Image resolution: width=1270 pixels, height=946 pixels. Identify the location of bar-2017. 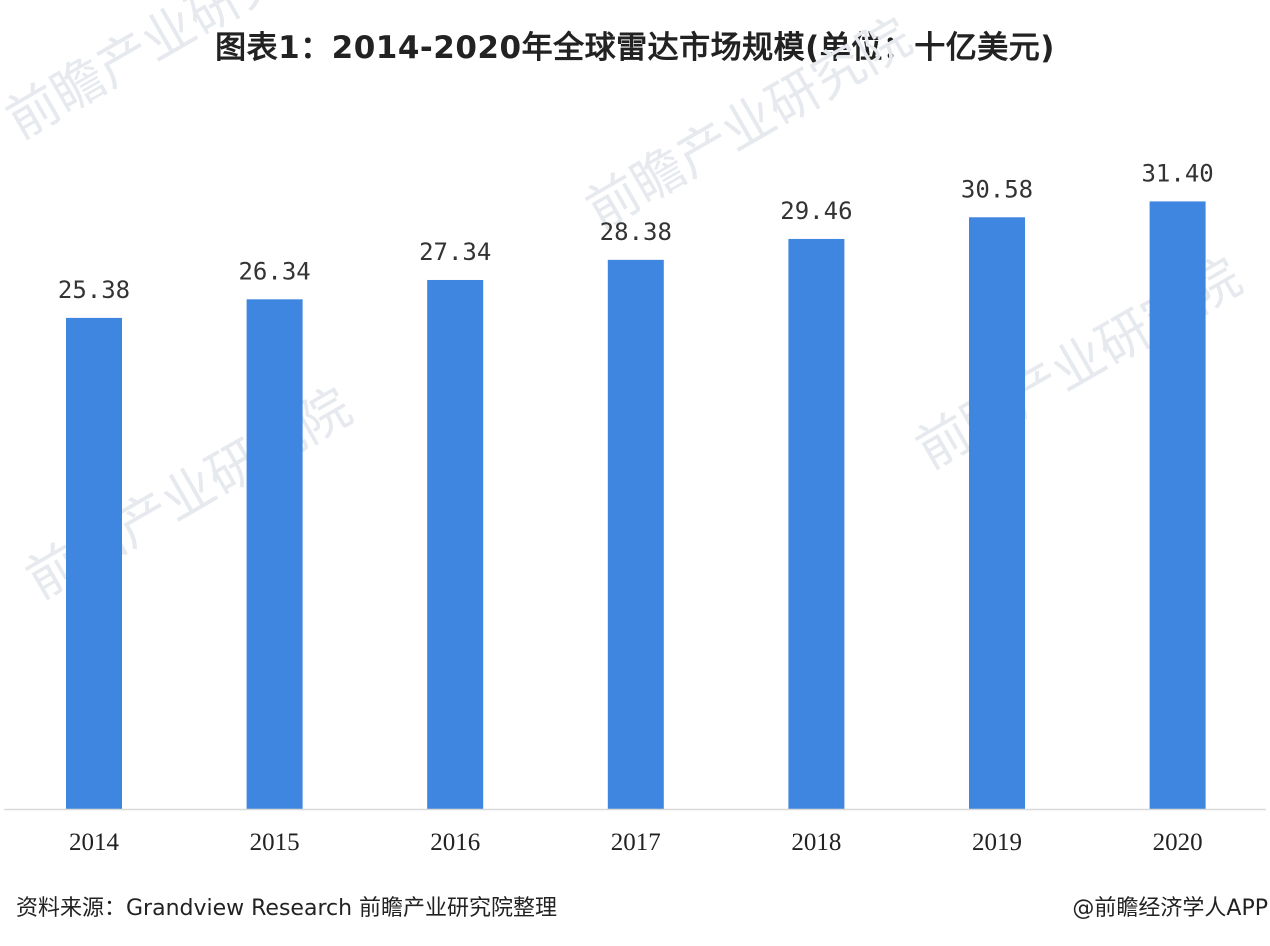
(635, 534).